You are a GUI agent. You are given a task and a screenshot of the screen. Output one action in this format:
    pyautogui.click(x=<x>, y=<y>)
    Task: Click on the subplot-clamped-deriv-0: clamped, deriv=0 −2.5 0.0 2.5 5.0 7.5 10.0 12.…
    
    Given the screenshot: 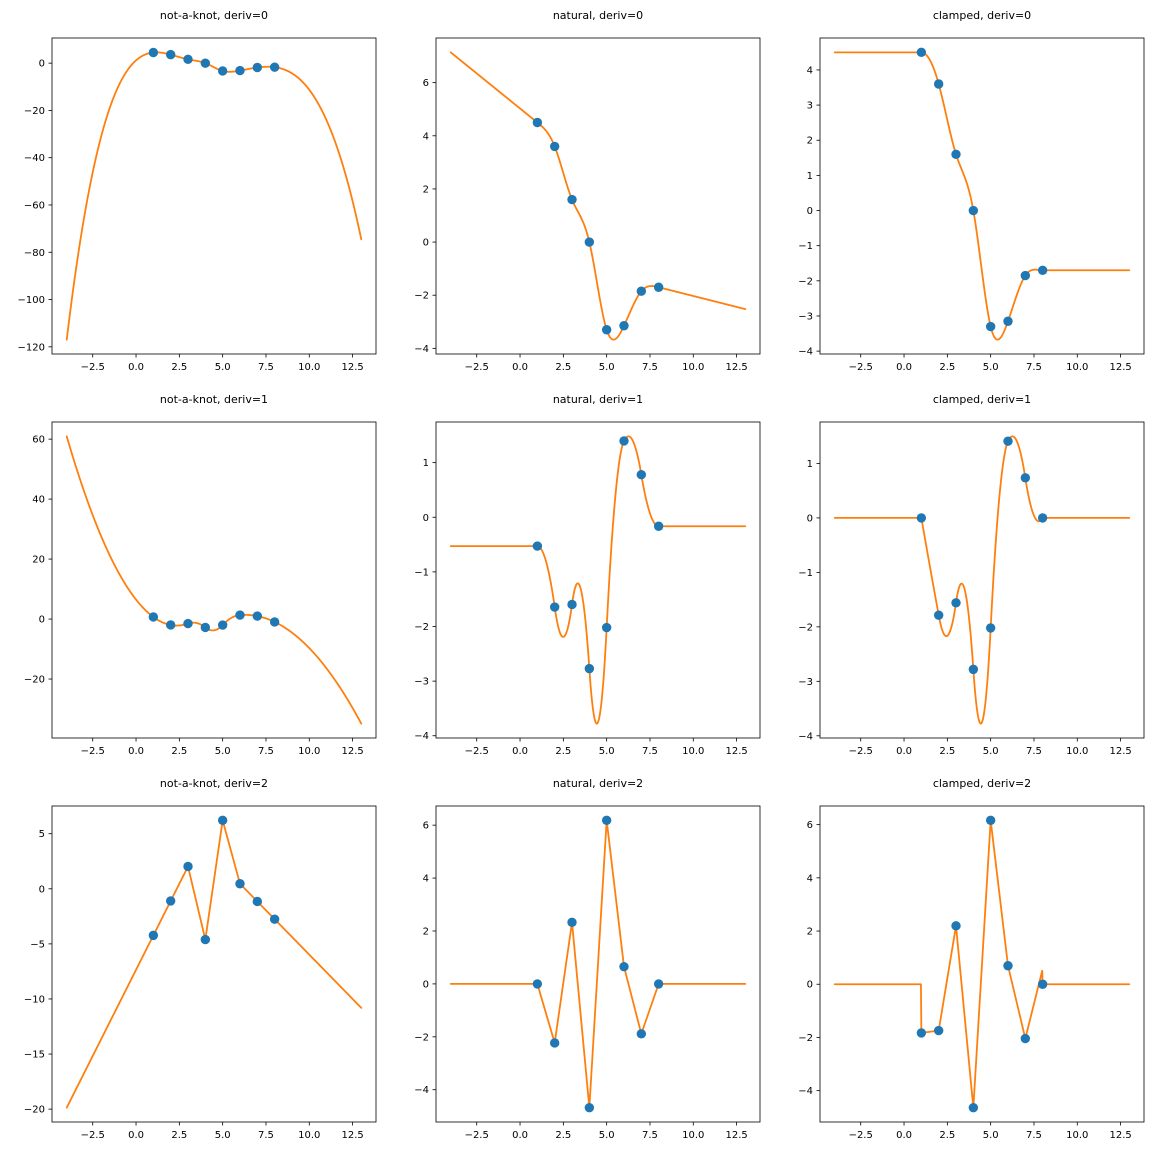 What is the action you would take?
    pyautogui.click(x=960, y=192)
    